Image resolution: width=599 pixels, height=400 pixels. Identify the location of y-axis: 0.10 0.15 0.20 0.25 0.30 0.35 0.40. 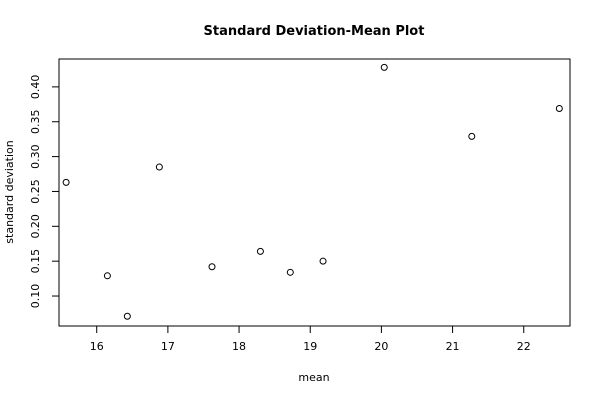
(44, 192).